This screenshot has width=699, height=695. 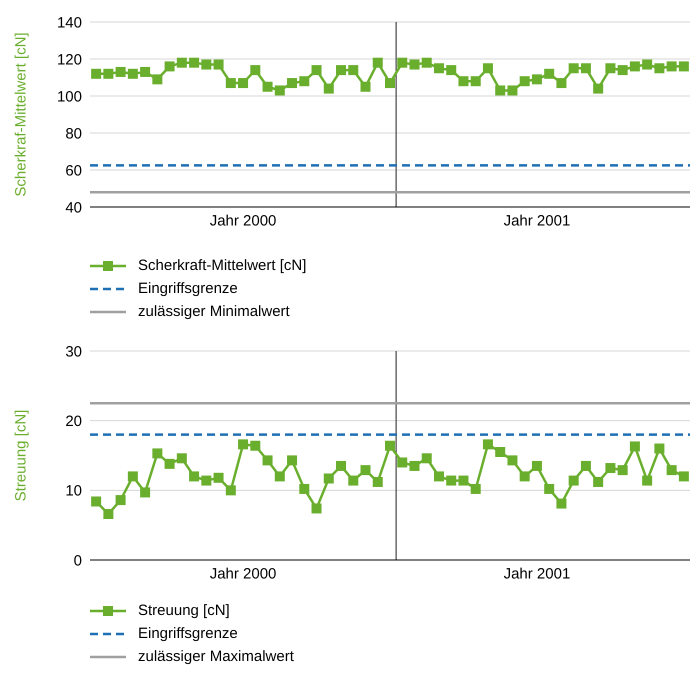 I want to click on y-tick-label: 140, so click(x=69, y=23).